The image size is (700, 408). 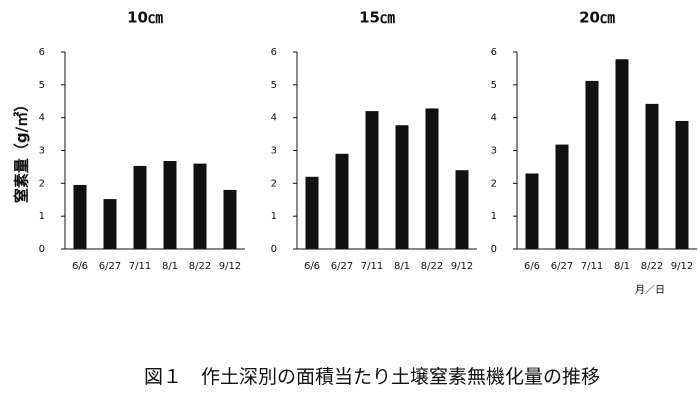 I want to click on chart-title: 10㎝, so click(x=145, y=18).